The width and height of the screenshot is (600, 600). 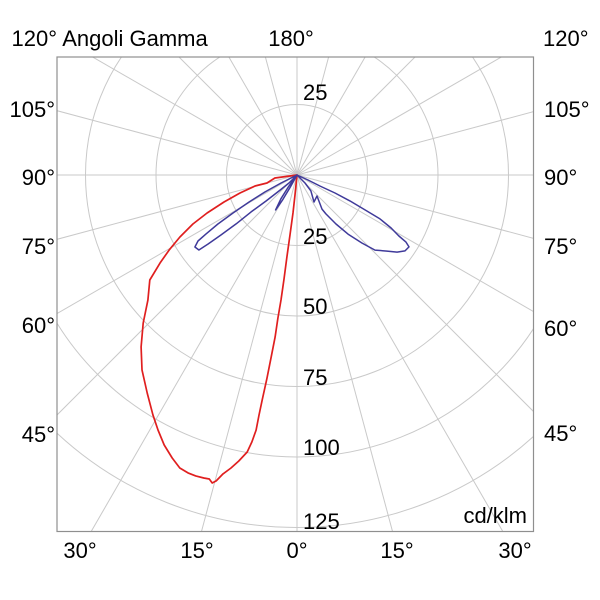 I want to click on gamma-label-left-75: 75°, so click(x=38, y=246).